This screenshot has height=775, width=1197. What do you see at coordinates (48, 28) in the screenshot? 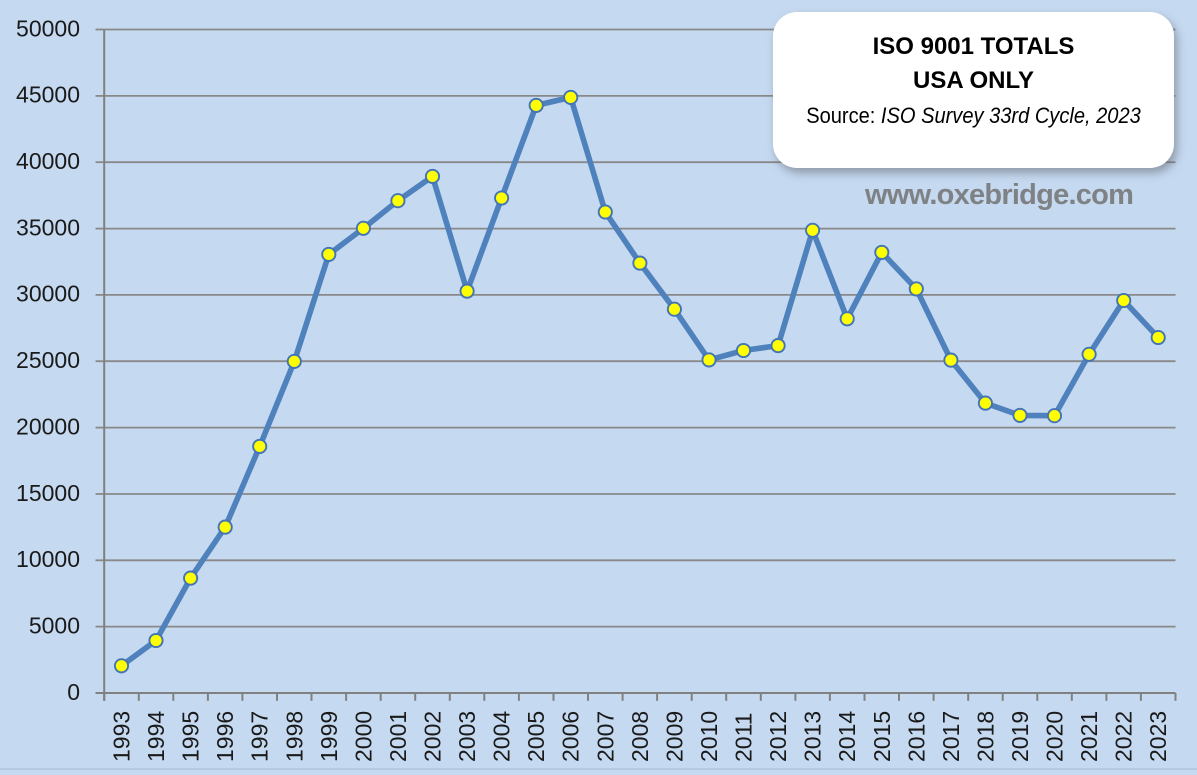
I see `svg-text: 50000` at bounding box center [48, 28].